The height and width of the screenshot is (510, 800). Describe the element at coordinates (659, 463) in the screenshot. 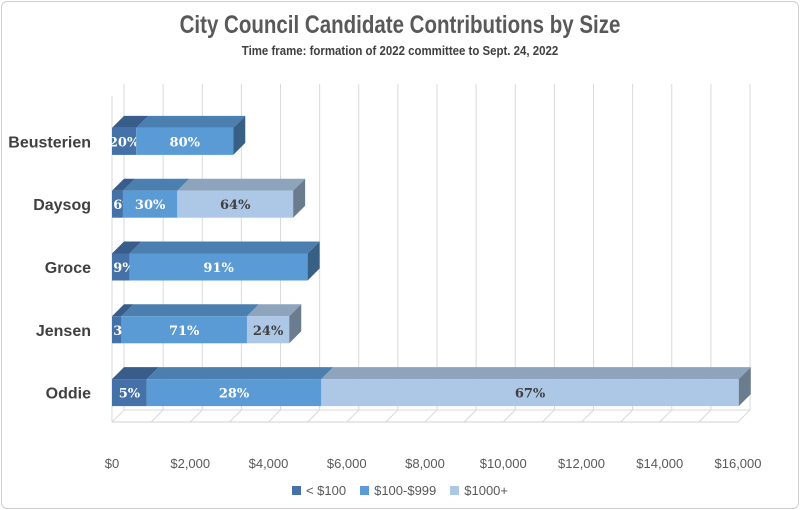

I see `x-tick-label: $14,000` at that location.